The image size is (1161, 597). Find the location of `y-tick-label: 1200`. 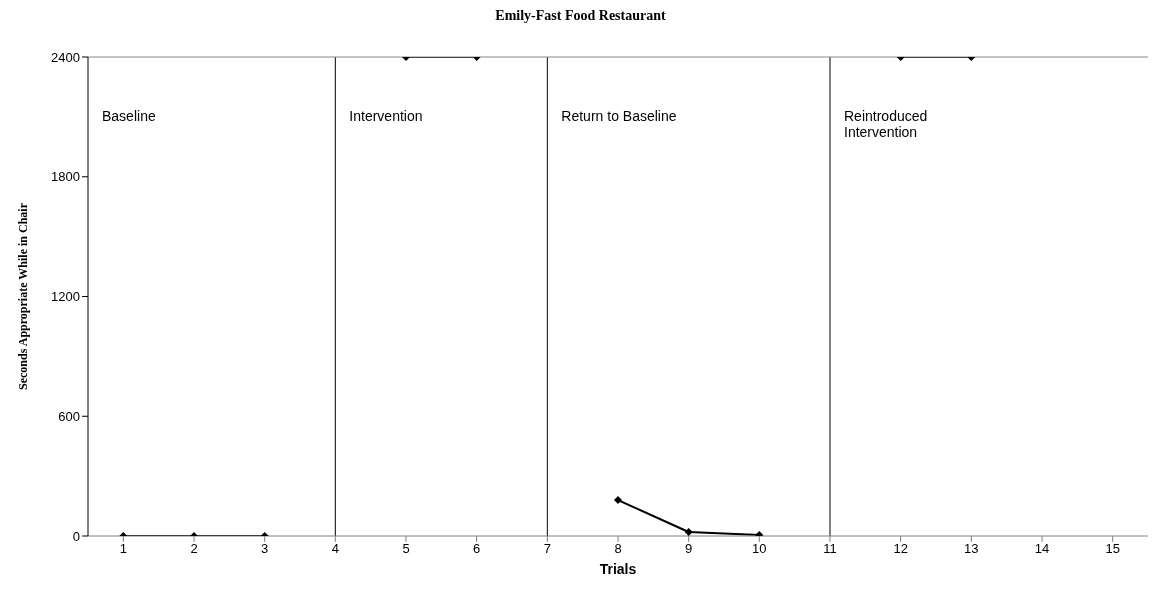

y-tick-label: 1200 is located at coordinates (65, 297).